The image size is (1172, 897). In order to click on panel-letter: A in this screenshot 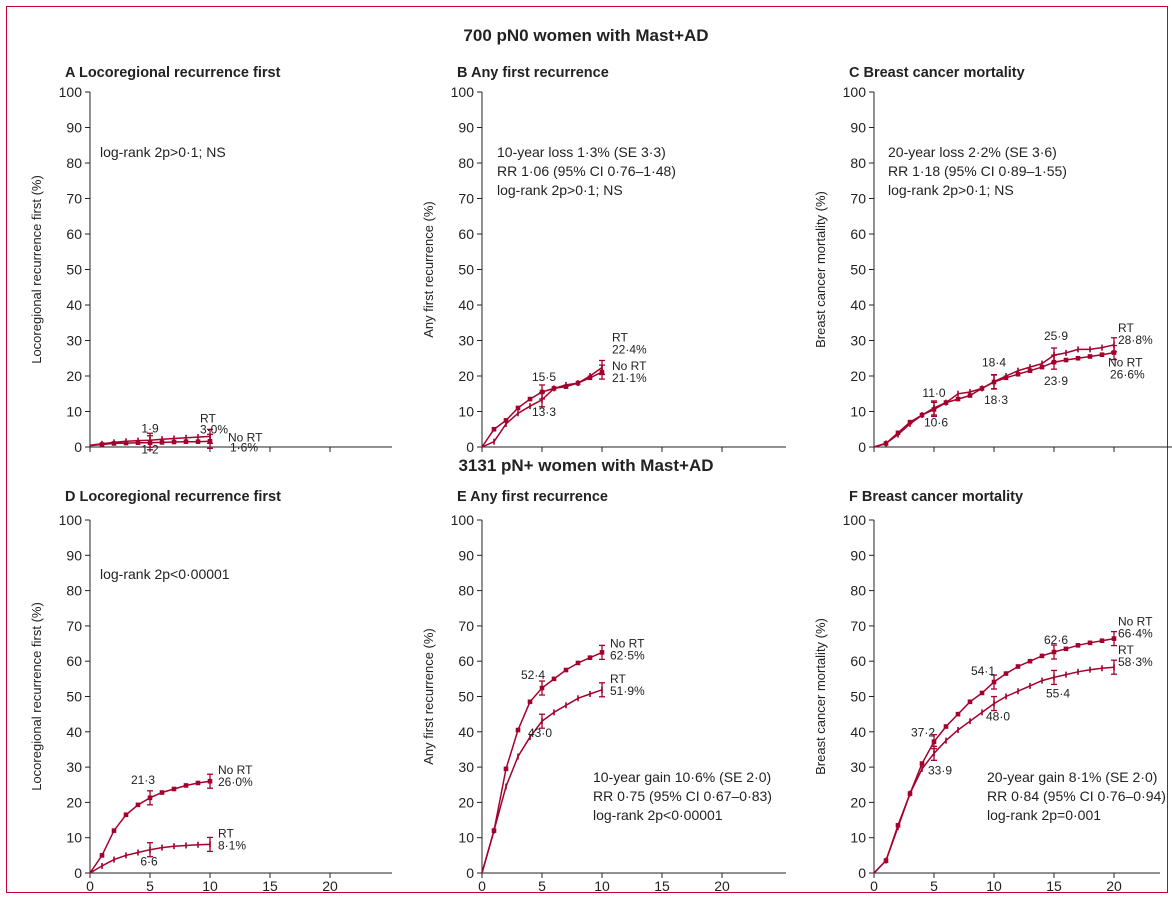, I will do `click(72, 73)`.